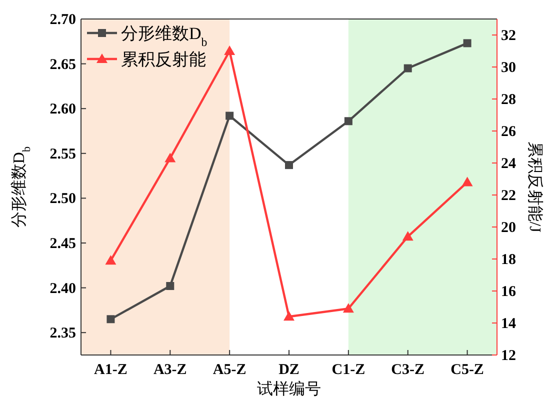  I want to click on y2-tick-label: 14, so click(508, 324).